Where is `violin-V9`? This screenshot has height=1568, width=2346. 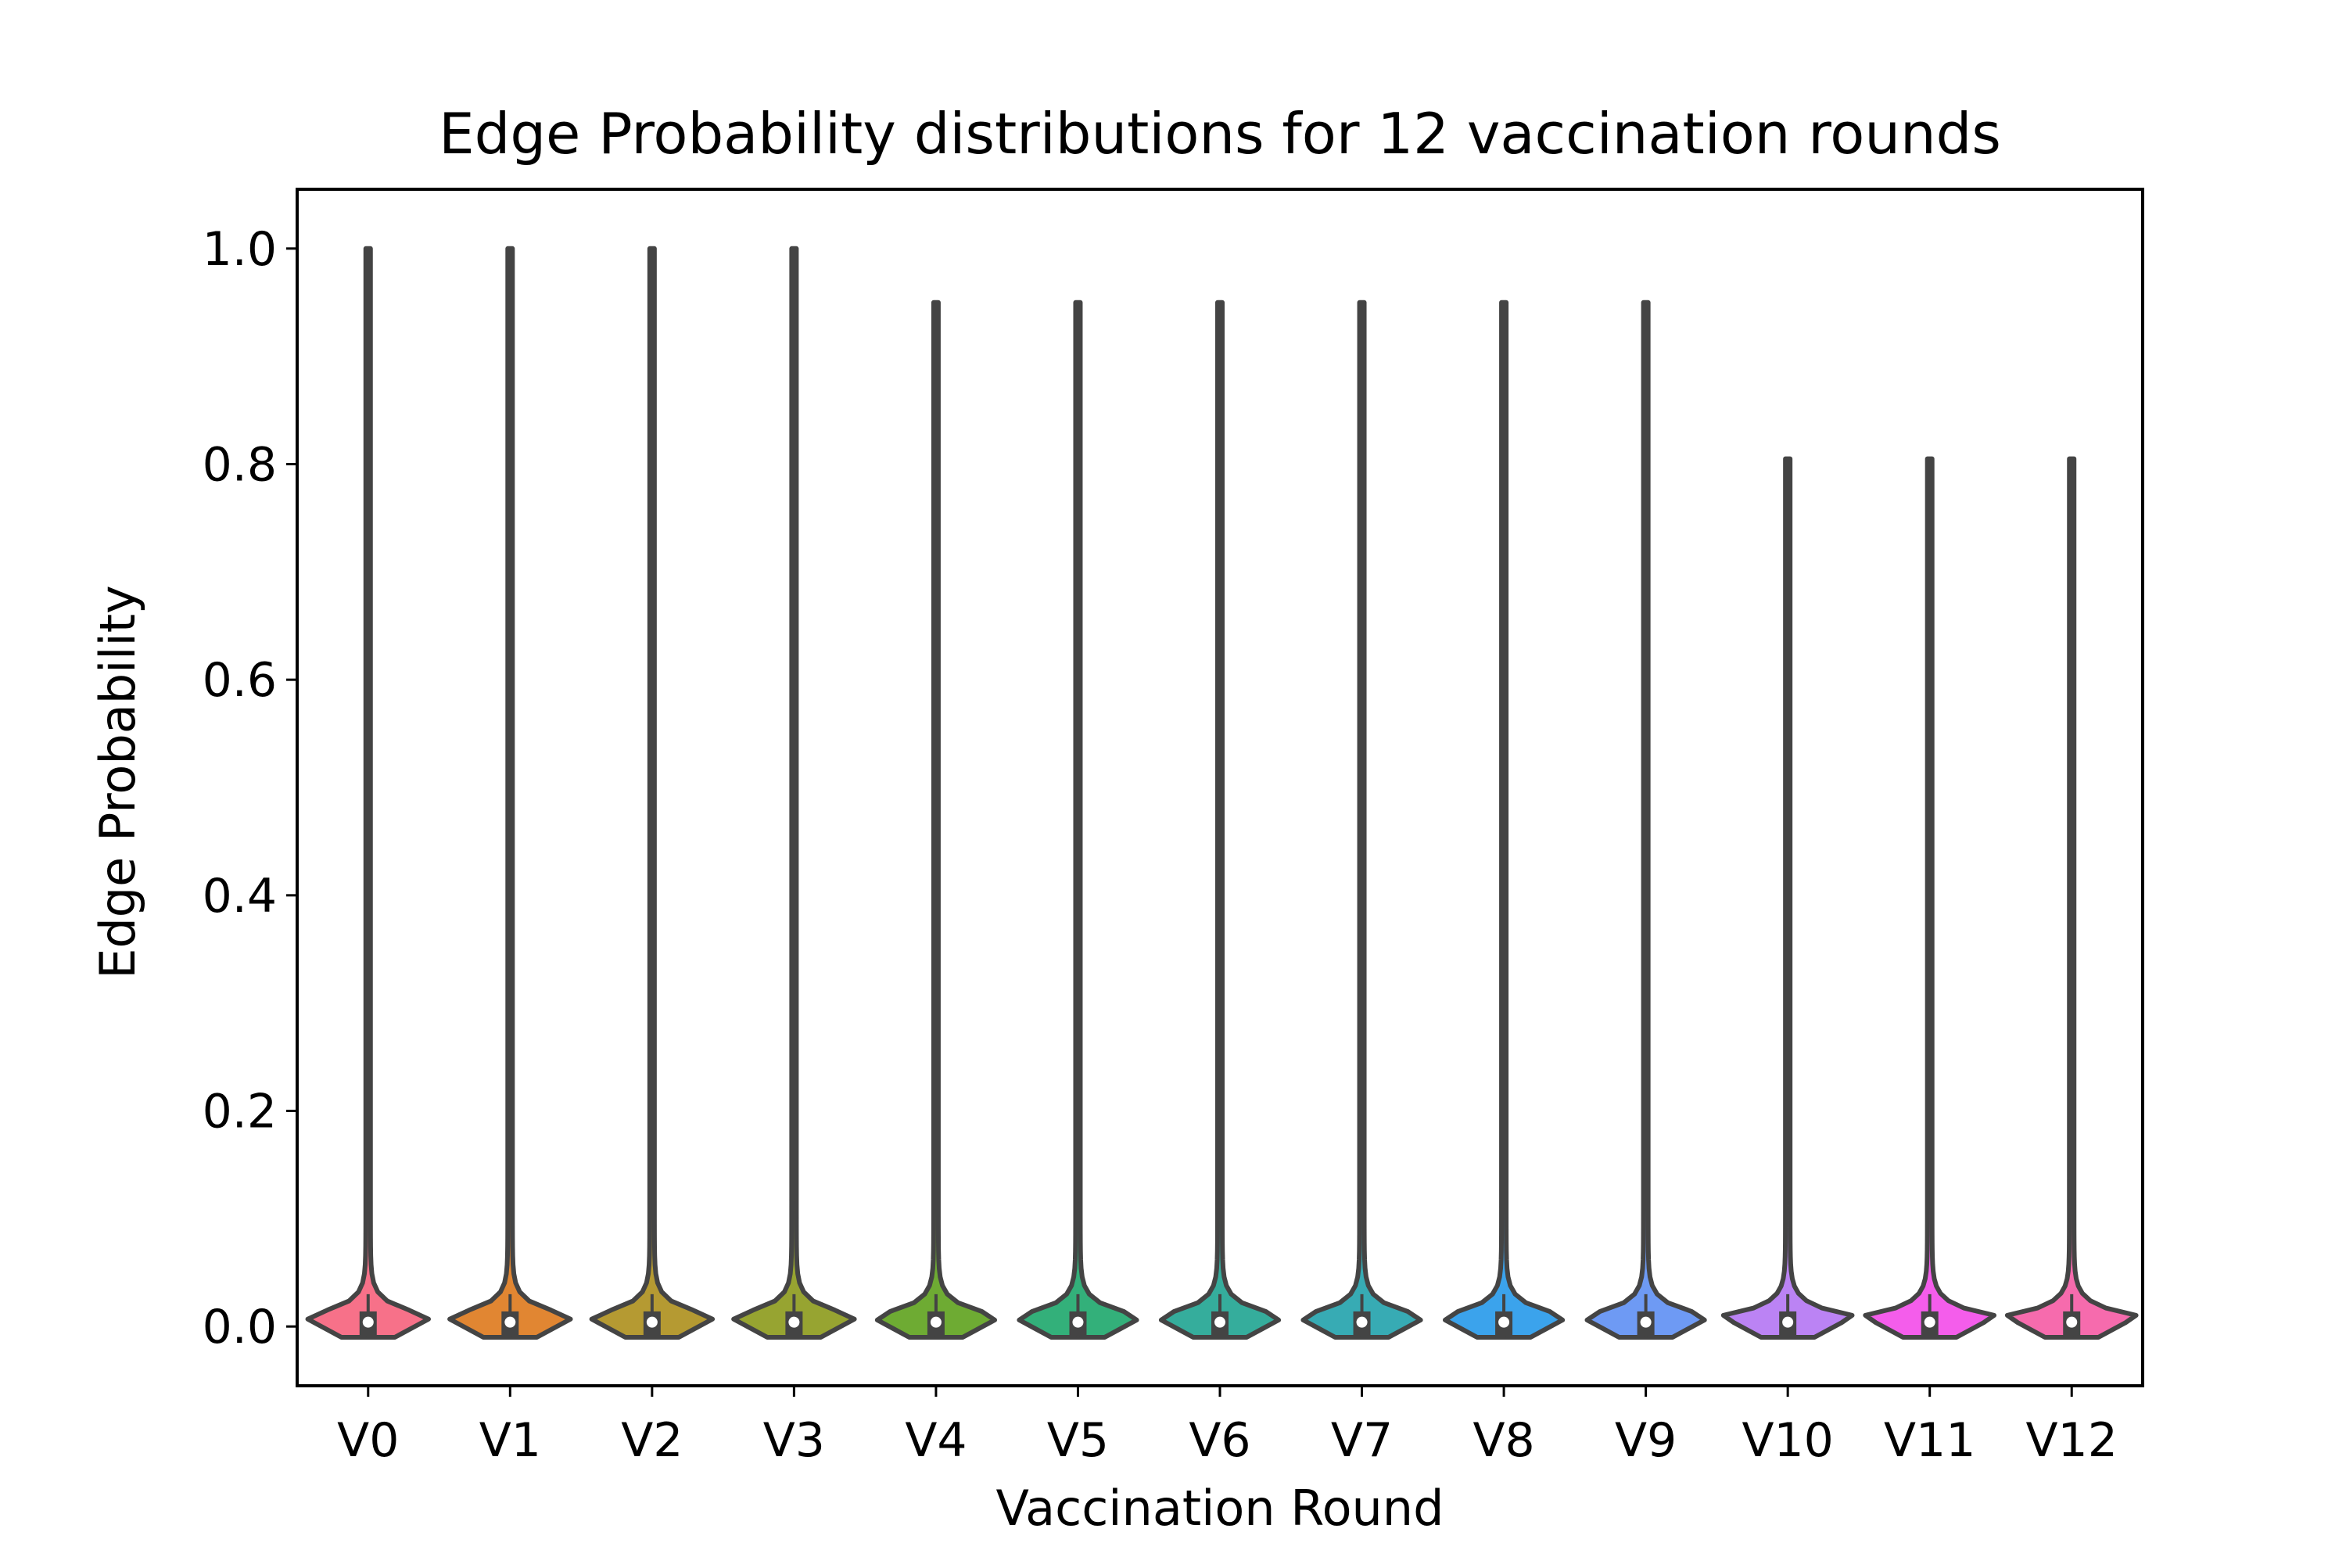
violin-V9 is located at coordinates (1646, 820).